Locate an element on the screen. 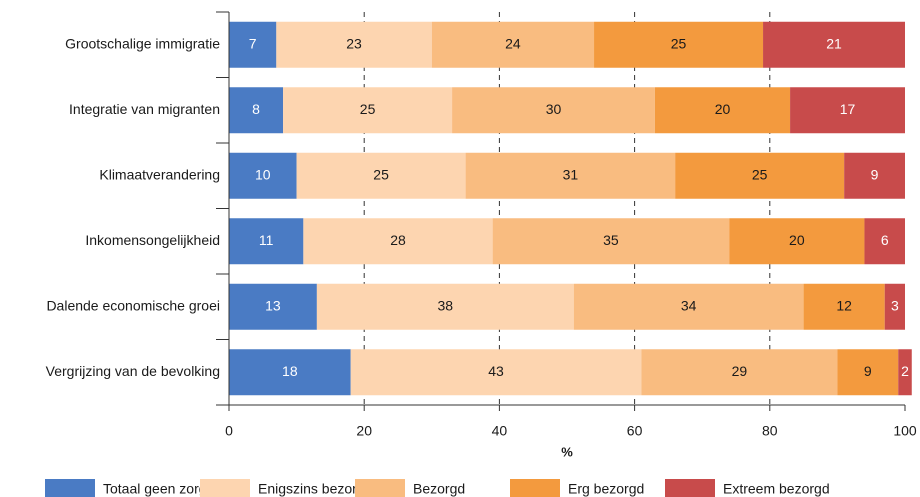 The height and width of the screenshot is (497, 920). data-label: 38 is located at coordinates (446, 305).